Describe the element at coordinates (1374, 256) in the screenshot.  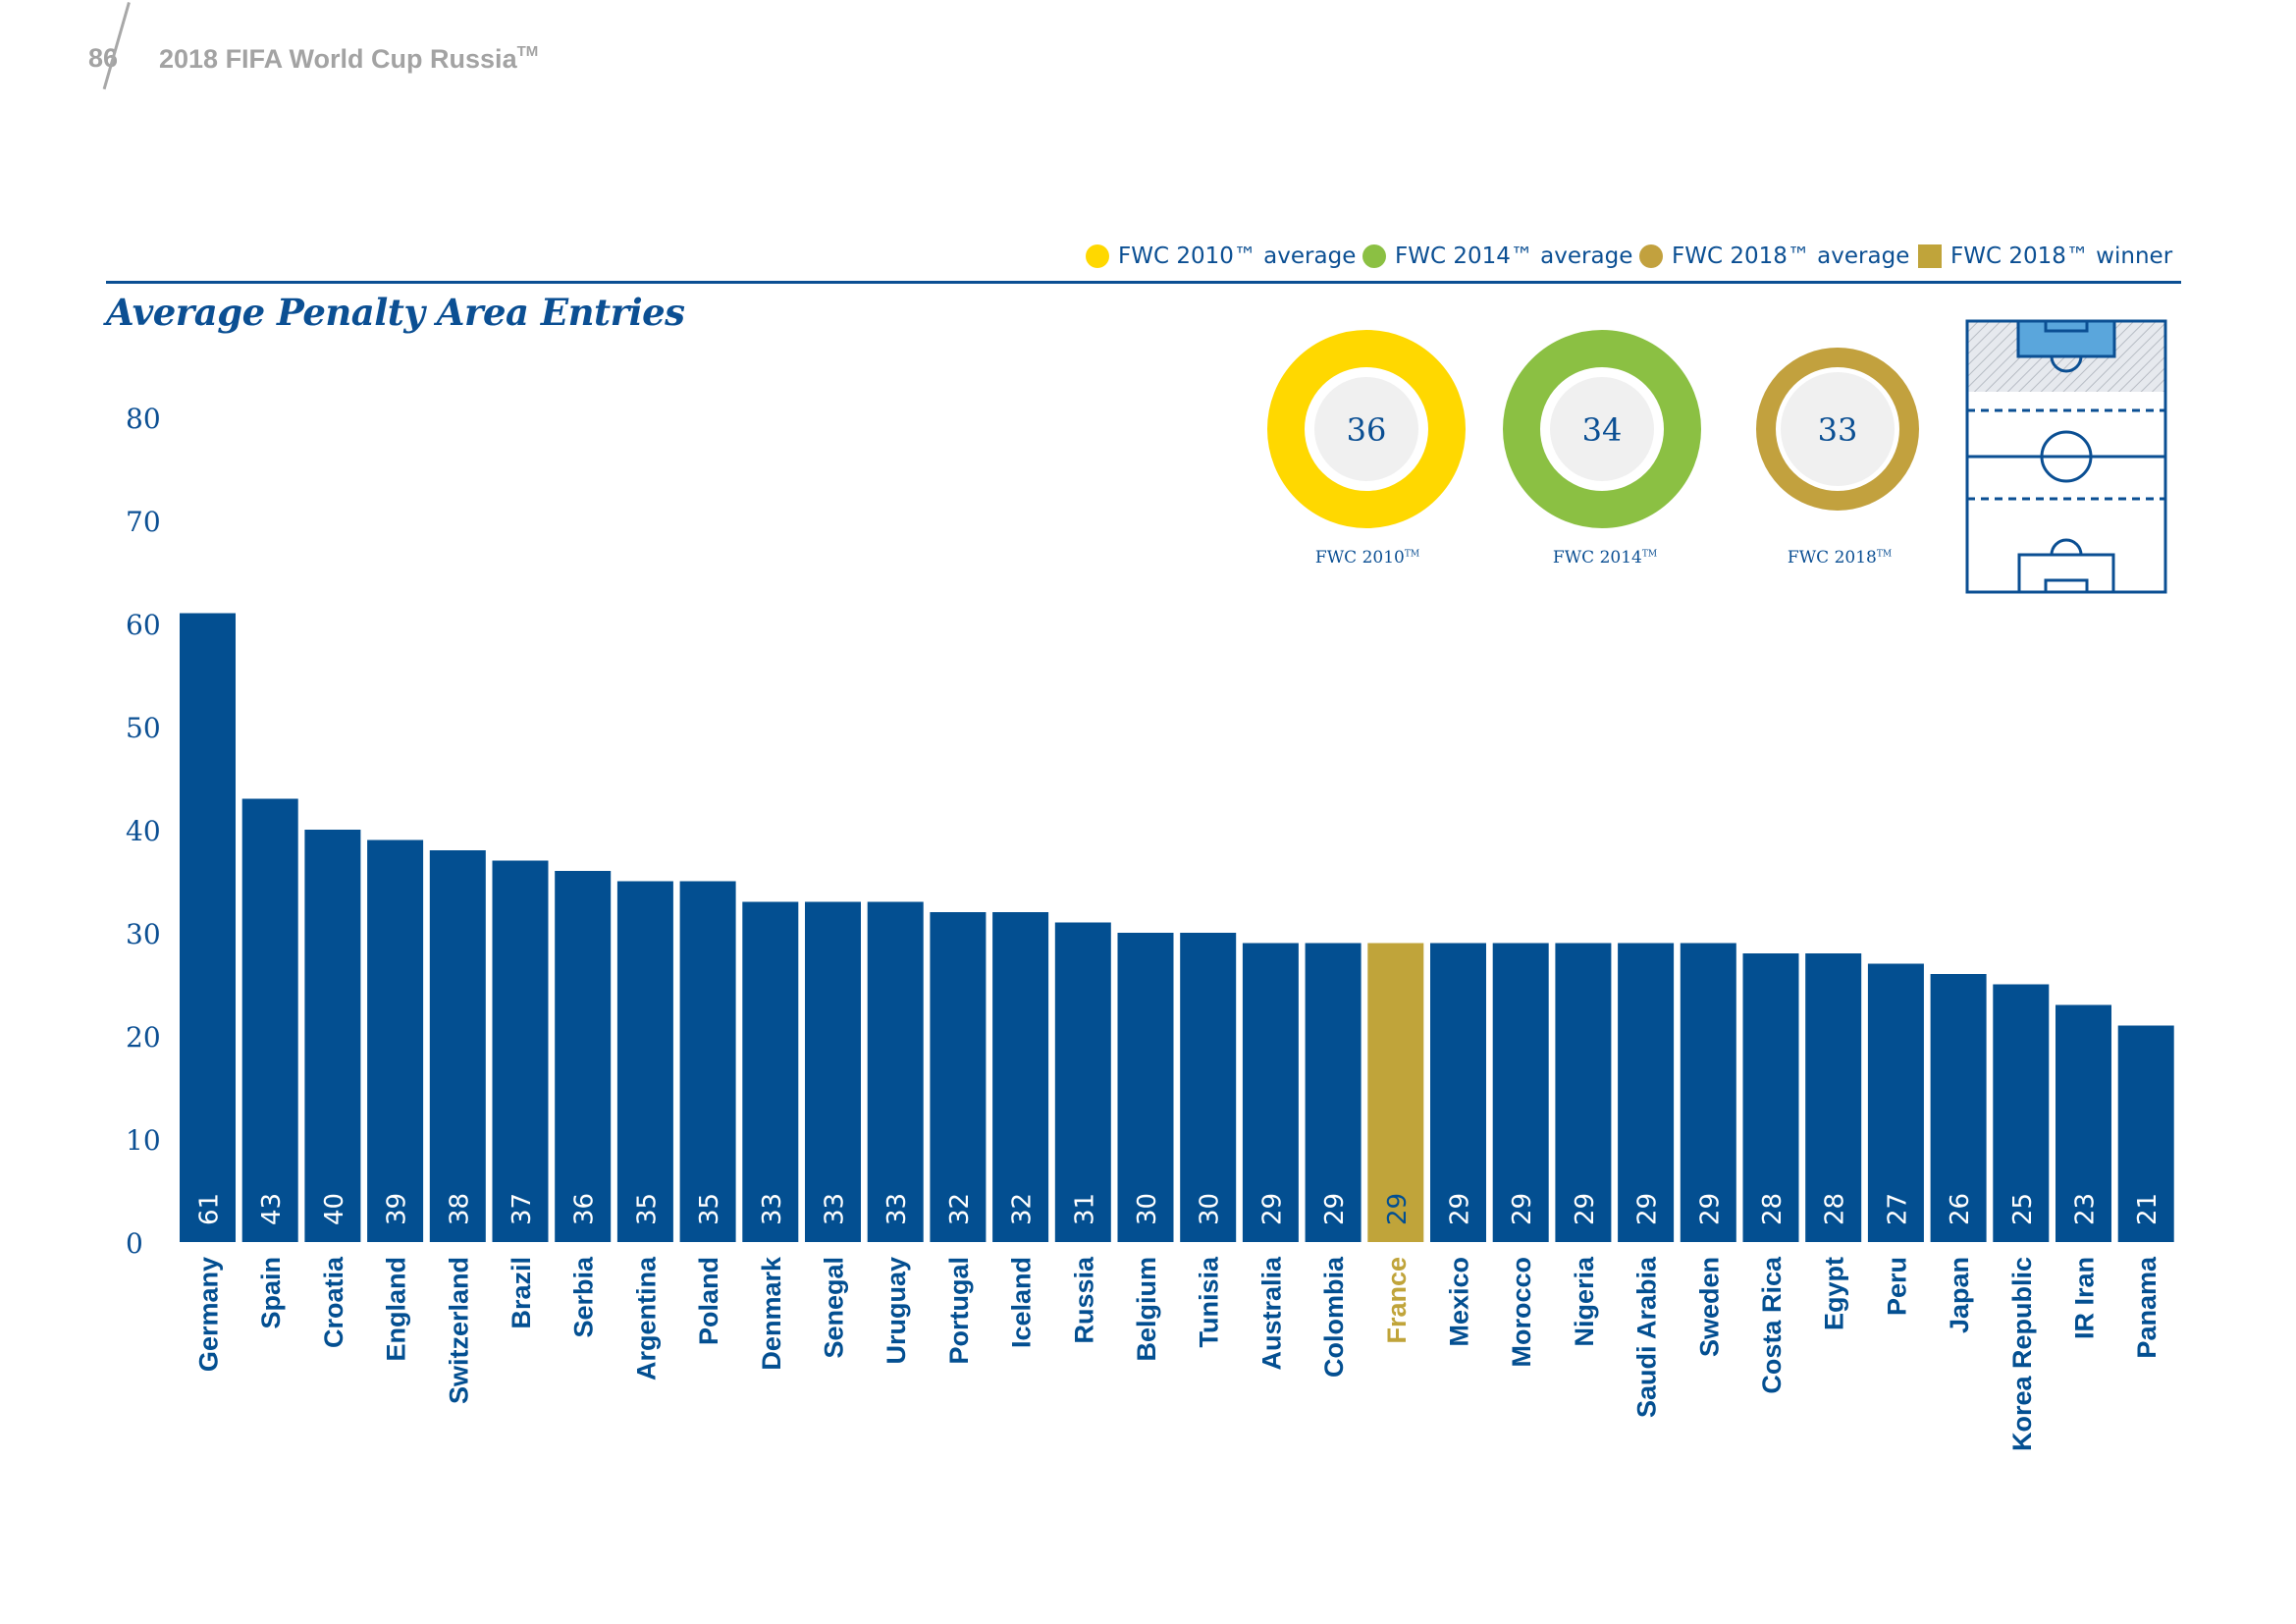
I see `legend-swatch-fwc2014` at that location.